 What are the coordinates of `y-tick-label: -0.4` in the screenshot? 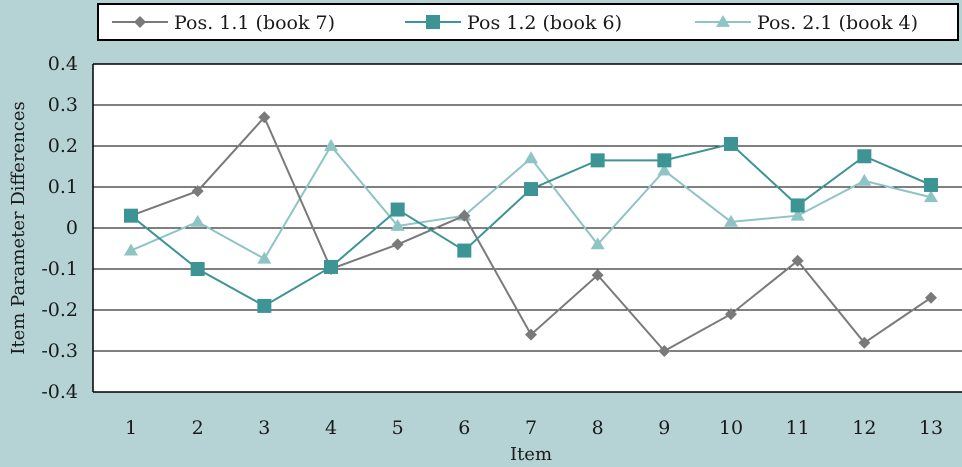 It's located at (59, 392).